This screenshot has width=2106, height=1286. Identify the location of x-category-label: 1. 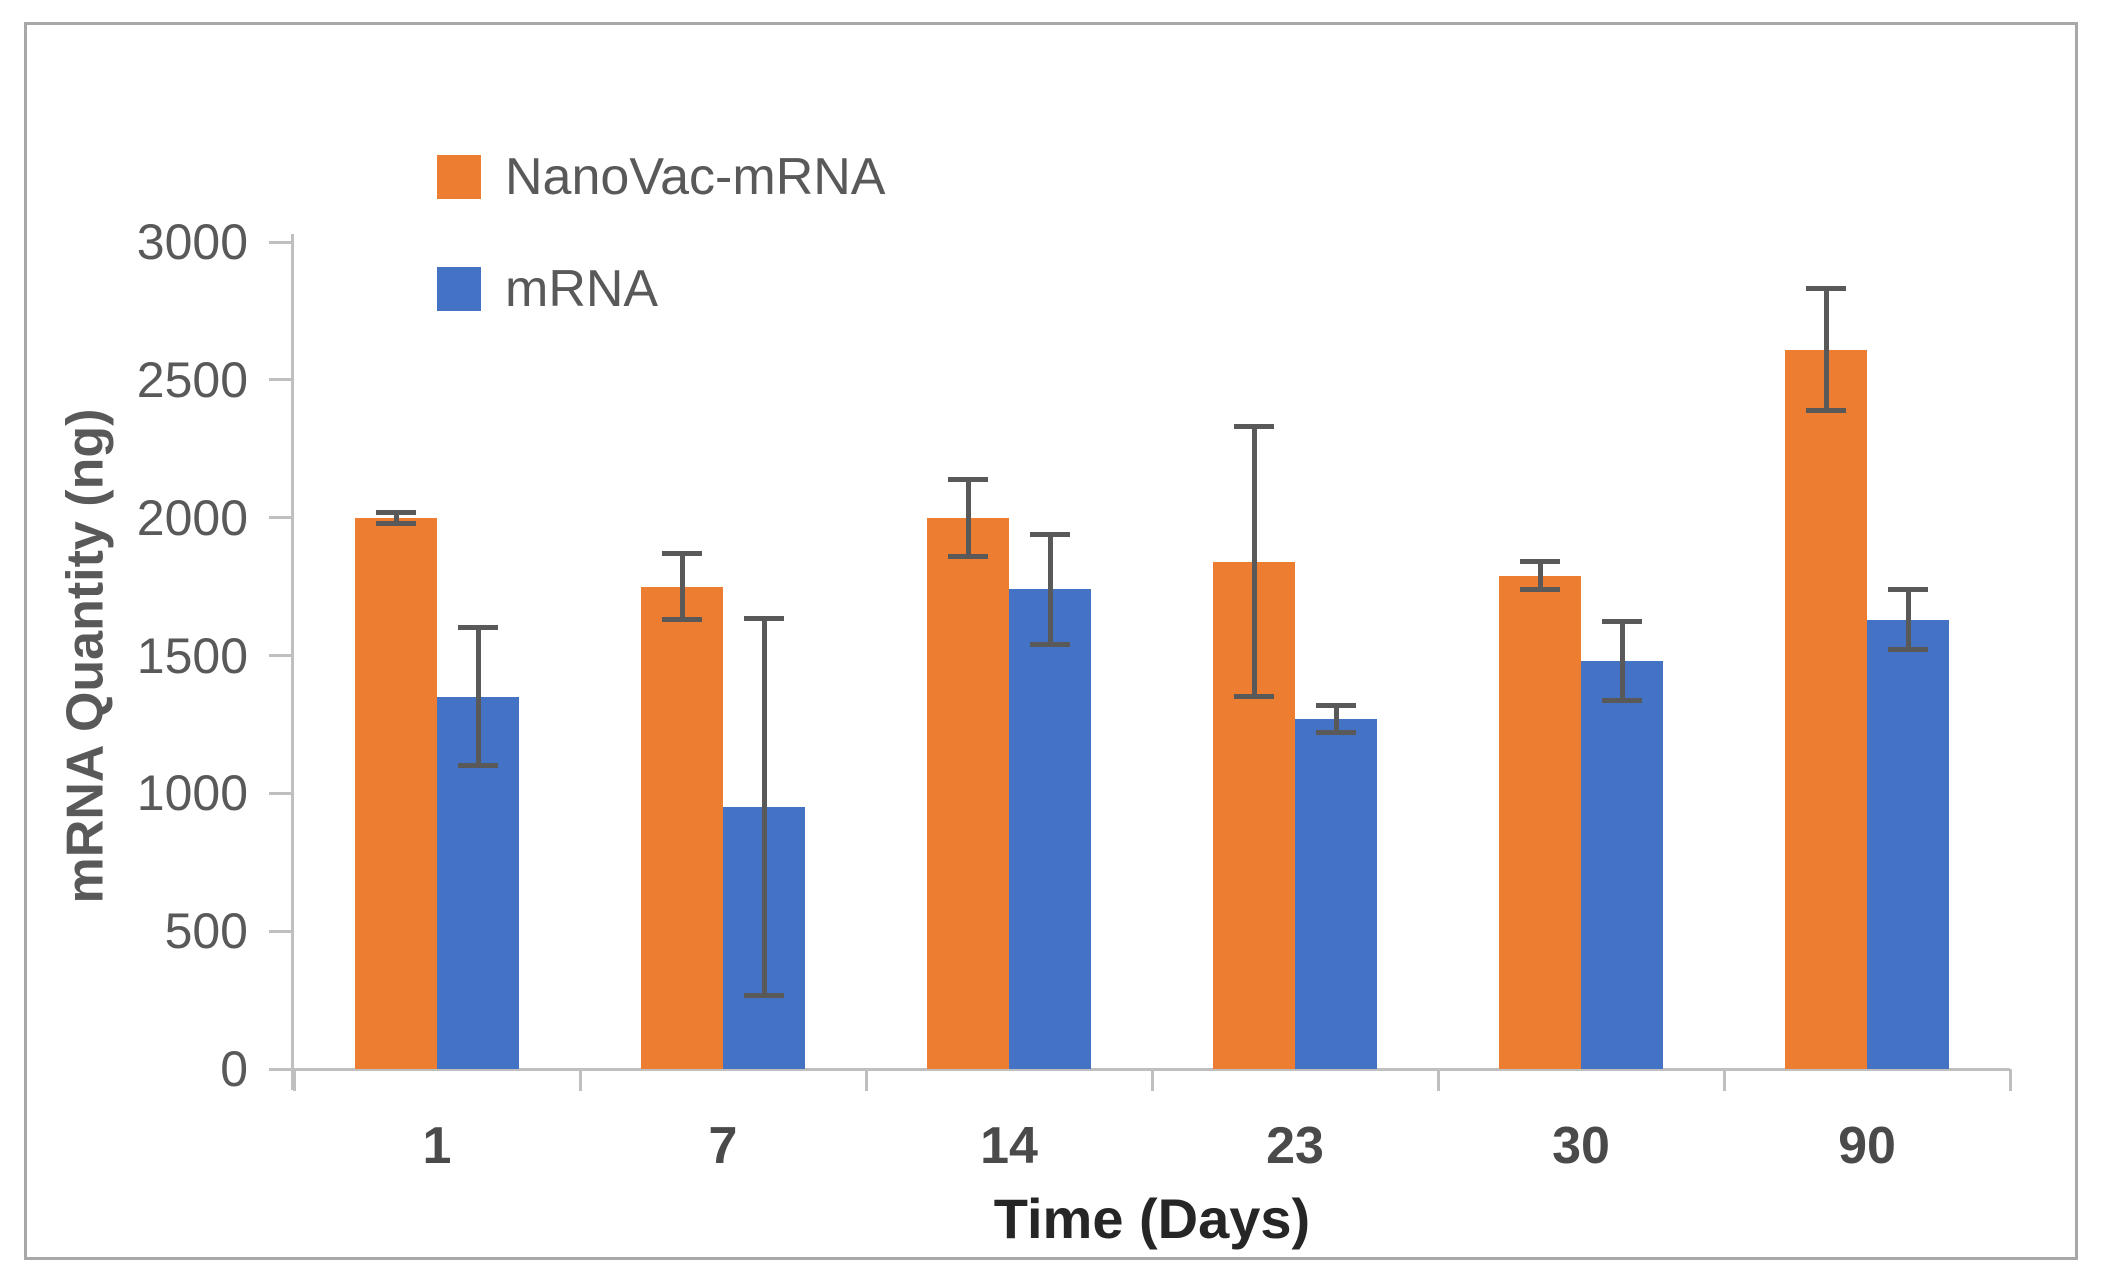
(437, 1146).